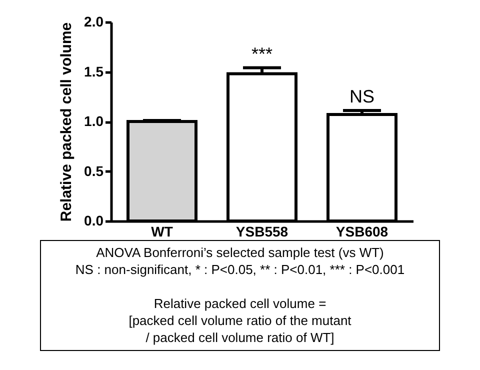  Describe the element at coordinates (262, 54) in the screenshot. I see `annotation: ***` at that location.